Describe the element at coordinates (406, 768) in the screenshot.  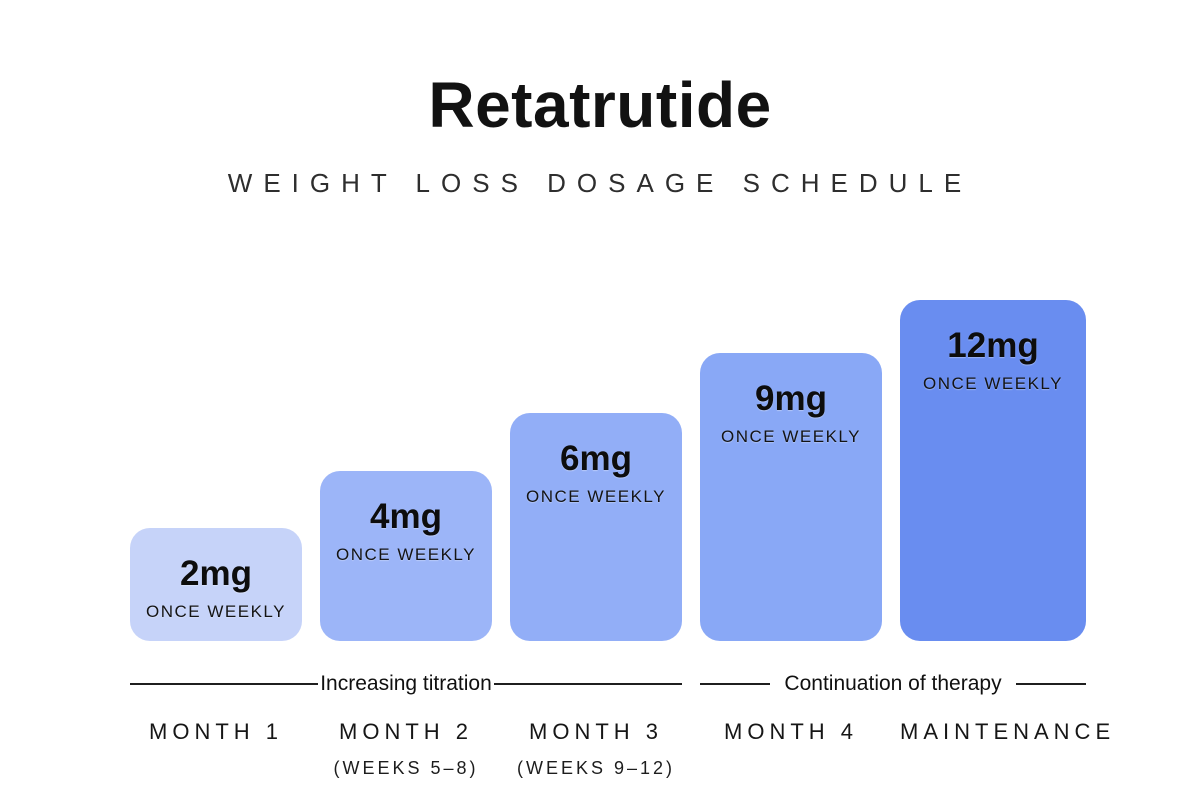
I see `weeks-sublabel: (WEEKS 5–8)` at that location.